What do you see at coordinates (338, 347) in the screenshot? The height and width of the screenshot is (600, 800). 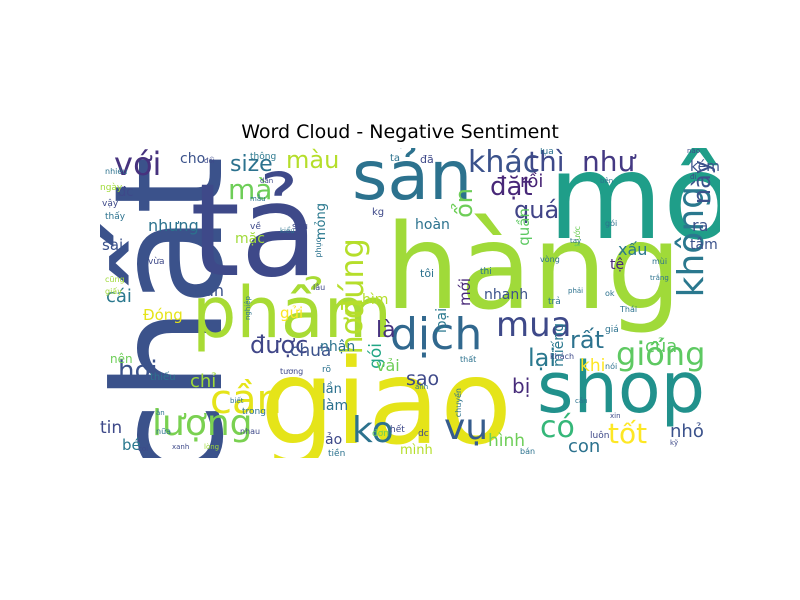 I see `word-cloud-word: nhận` at bounding box center [338, 347].